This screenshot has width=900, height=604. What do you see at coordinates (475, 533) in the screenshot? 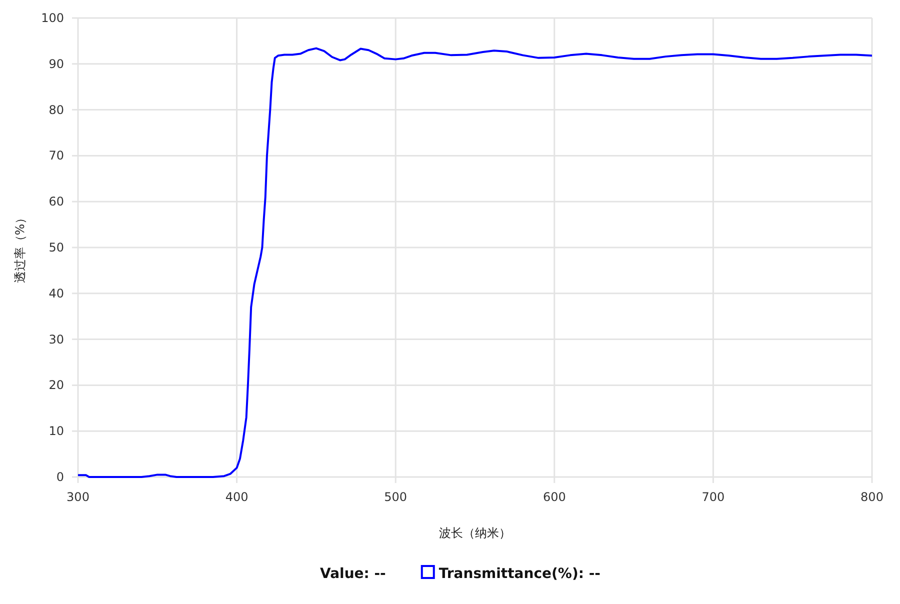
I see `x-axis-title: 波长（纳米）` at bounding box center [475, 533].